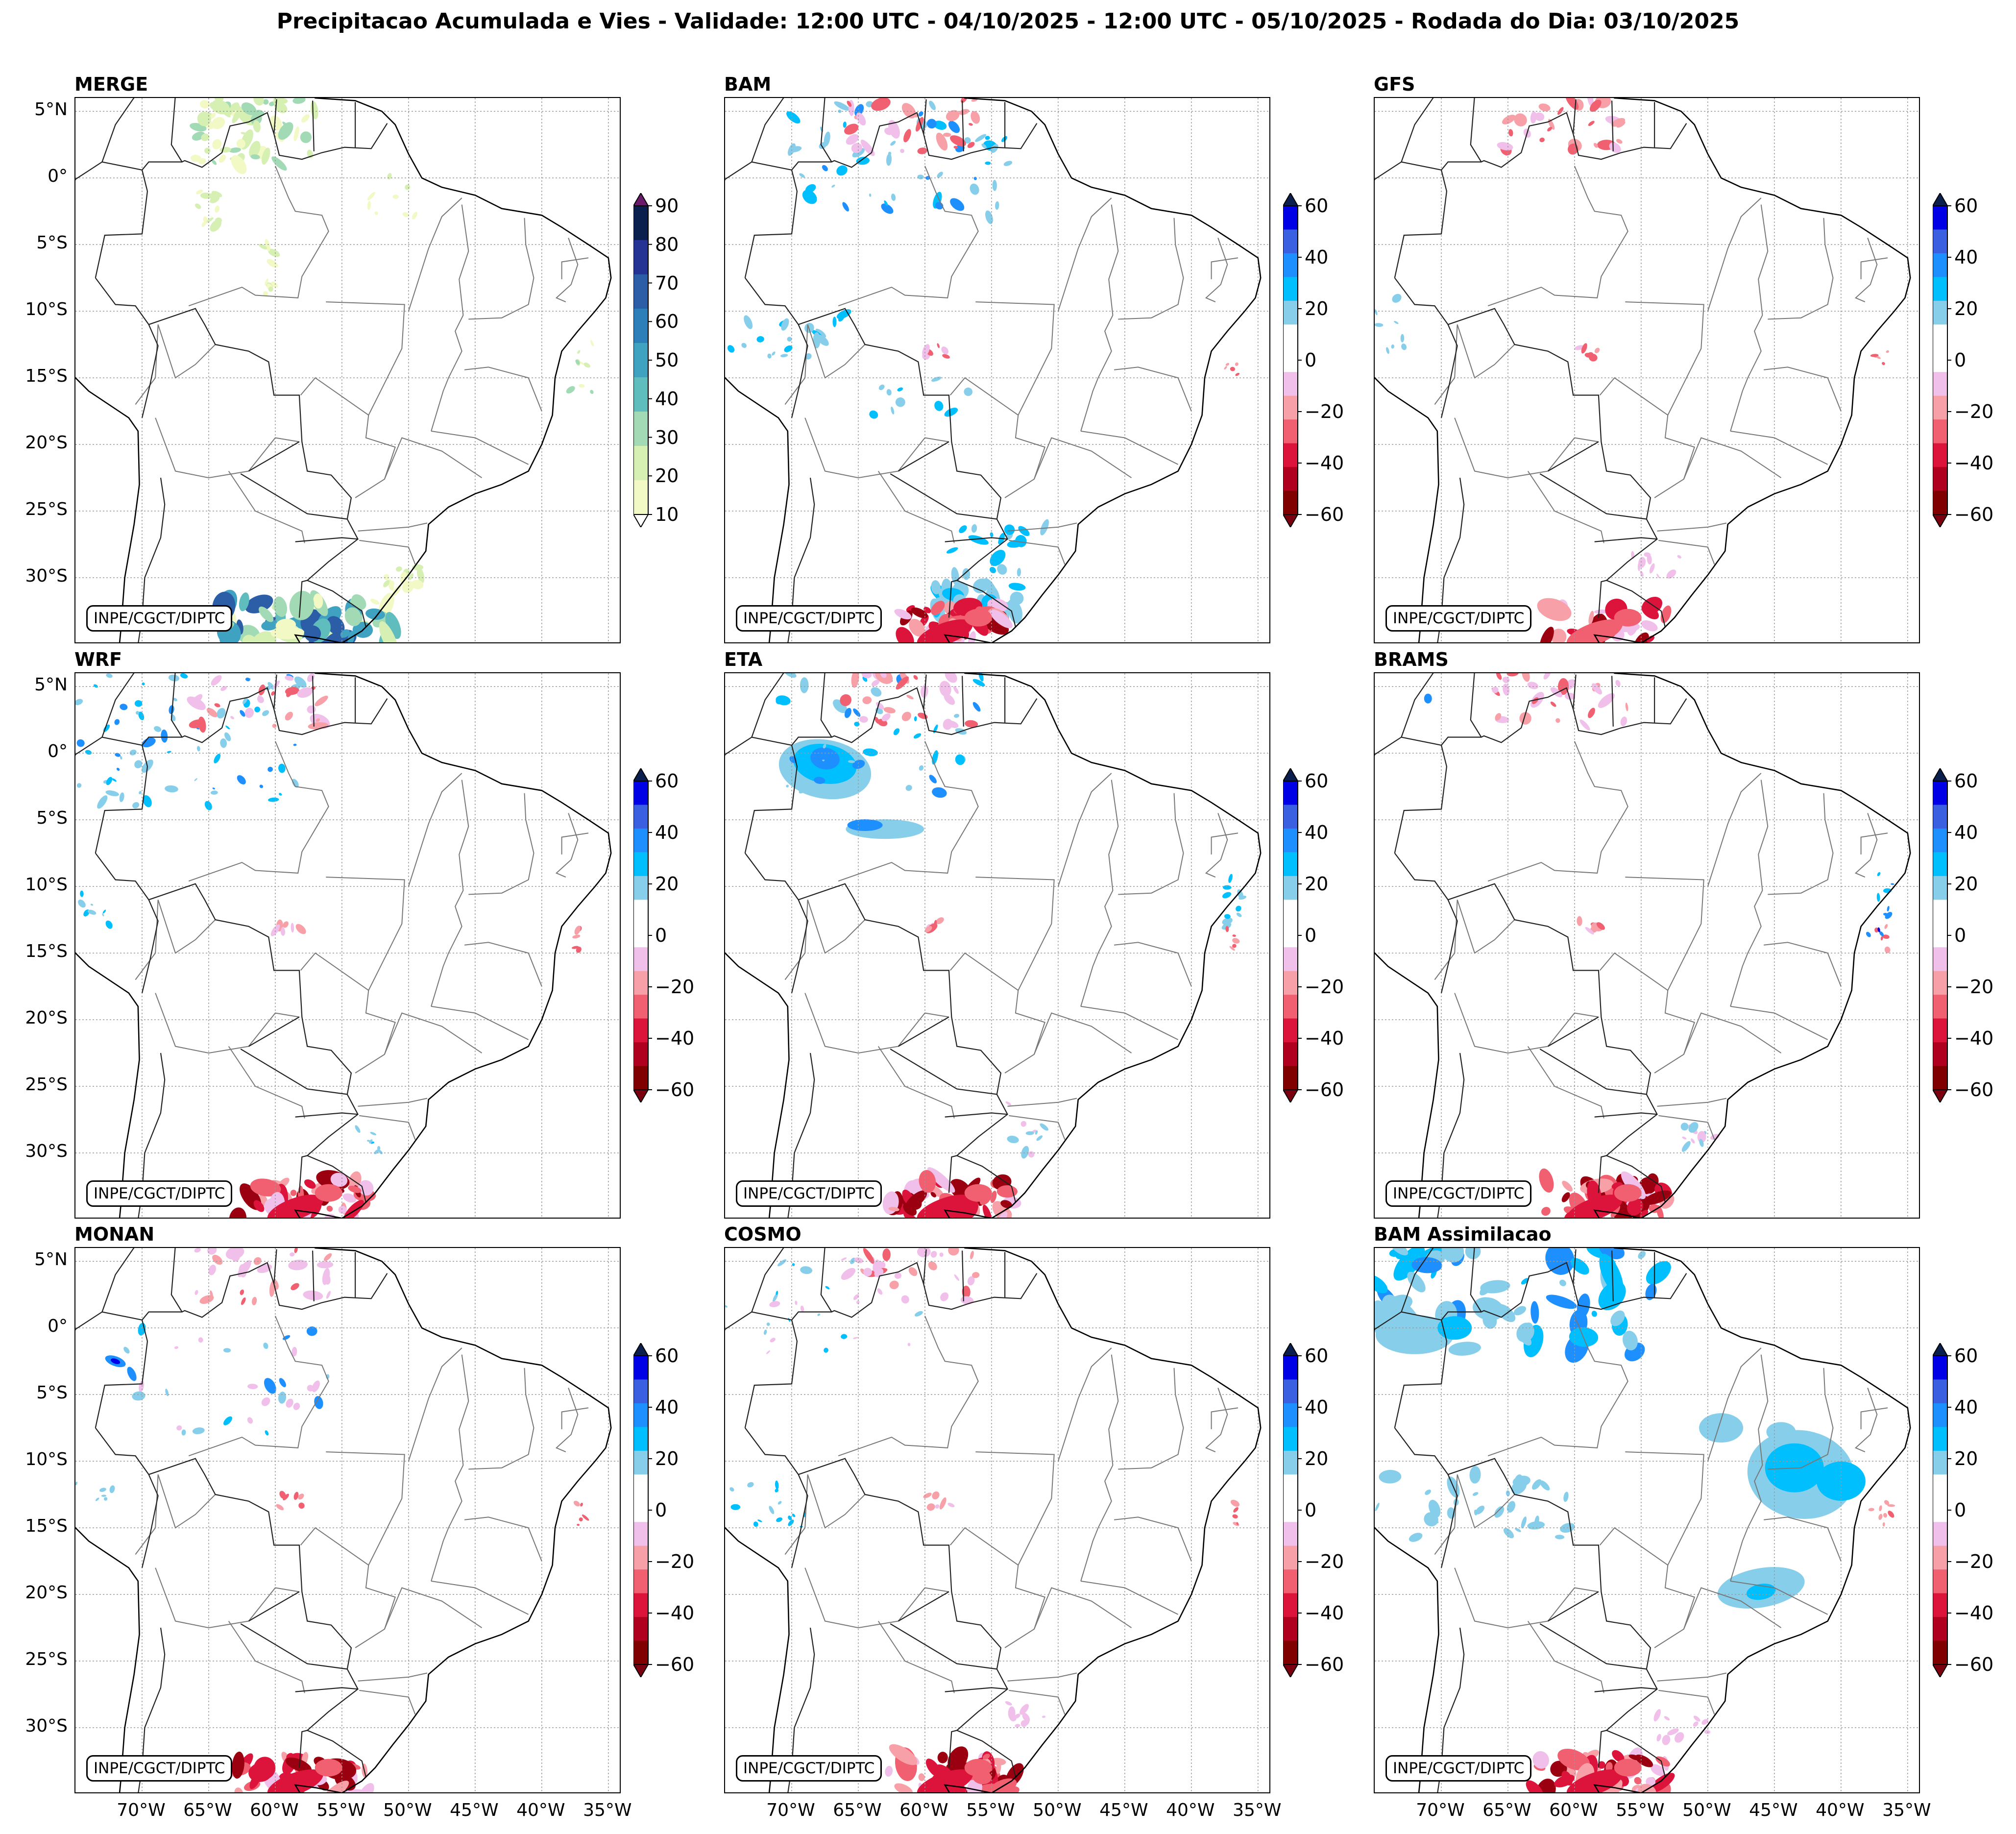 This screenshot has width=2016, height=1834. What do you see at coordinates (111, 84) in the screenshot?
I see `panel-title: MERGE` at bounding box center [111, 84].